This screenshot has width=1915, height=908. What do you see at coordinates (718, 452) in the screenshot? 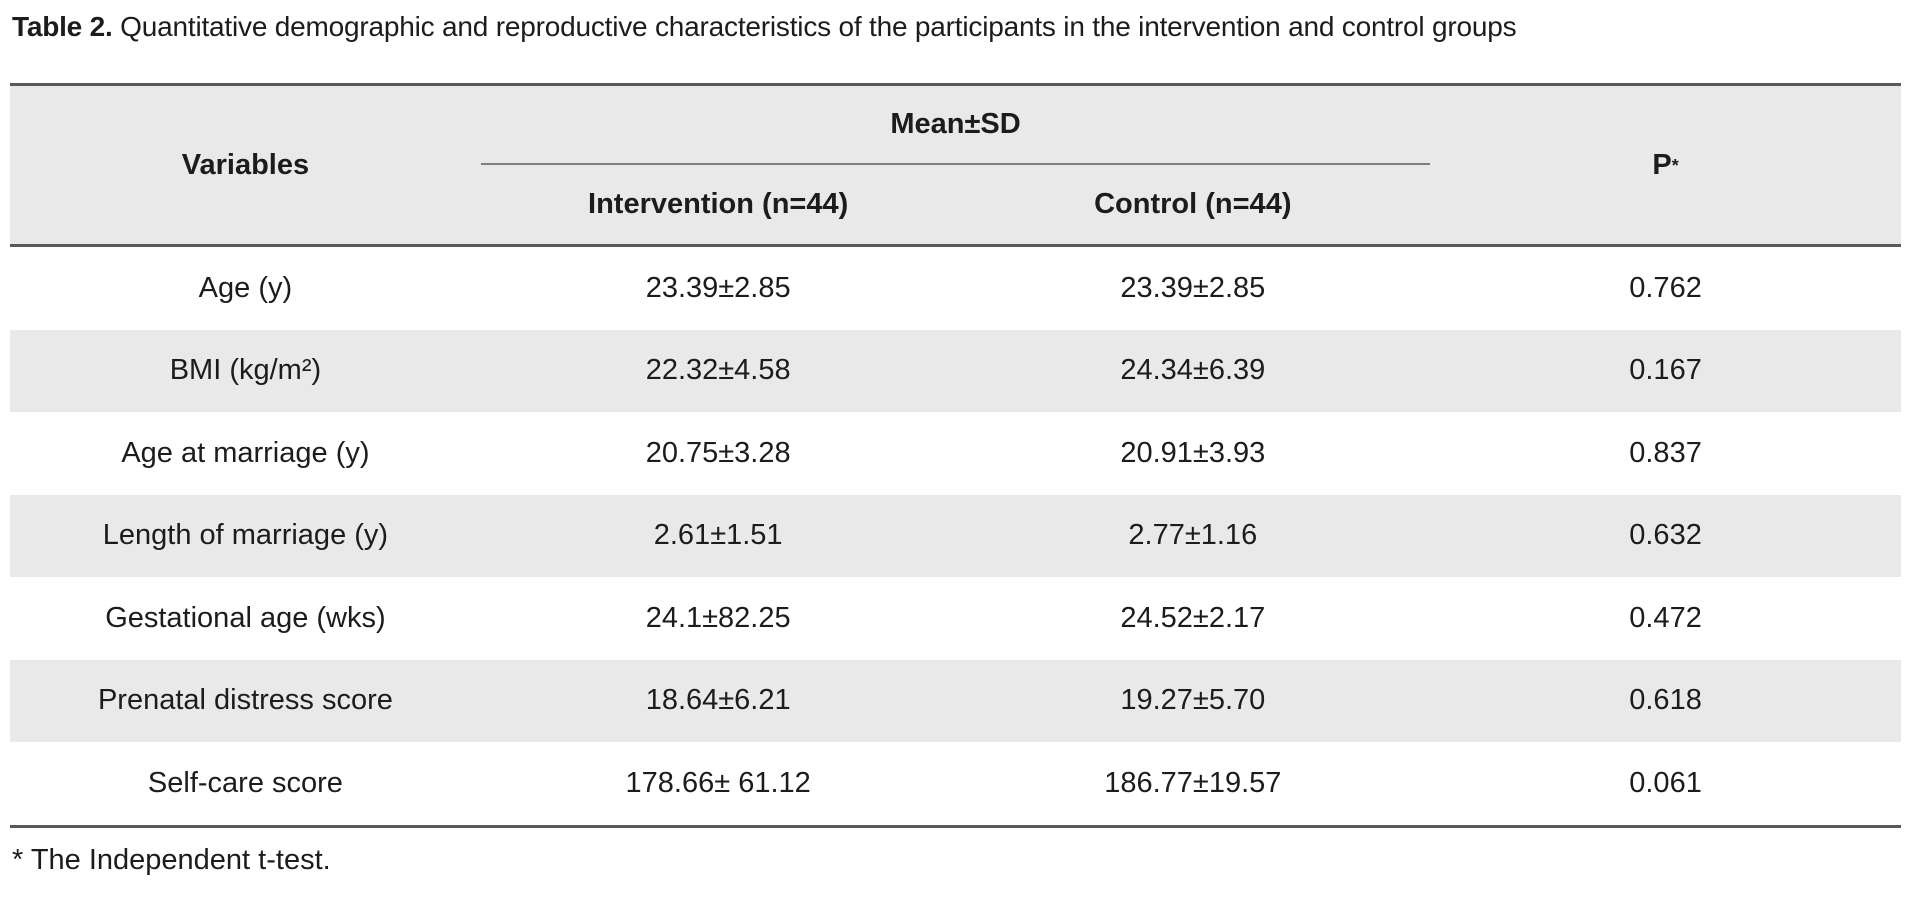
I see `cell-intervention: 20.75±3.28` at bounding box center [718, 452].